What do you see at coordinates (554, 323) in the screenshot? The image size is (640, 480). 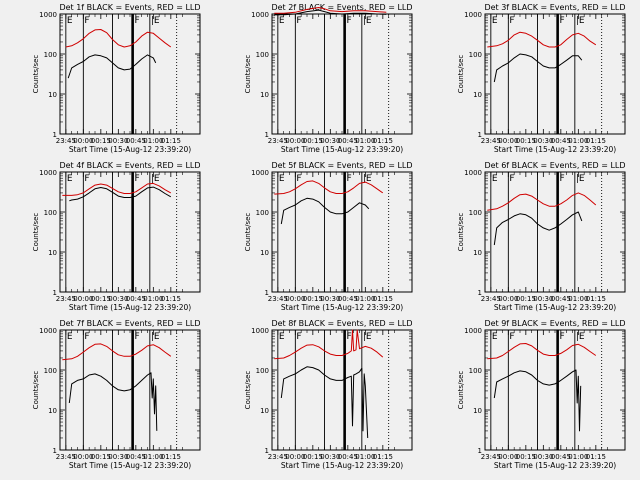 I see `chart-title: Det 9f BLACK = Events, RED = LLD` at bounding box center [554, 323].